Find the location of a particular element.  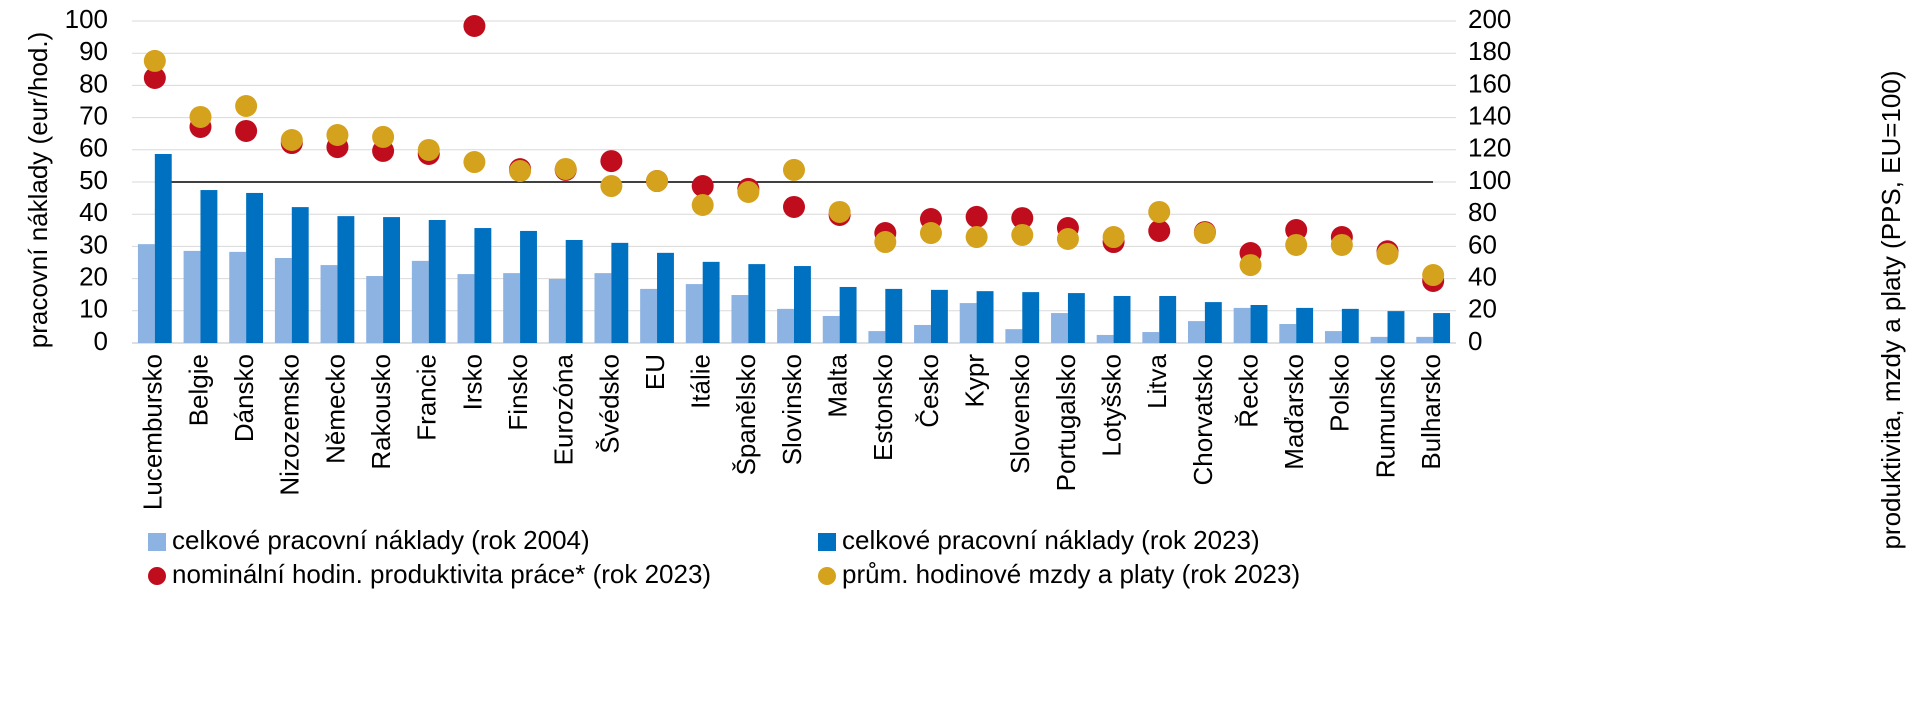

y-tick-label: 10 is located at coordinates (93, 309).